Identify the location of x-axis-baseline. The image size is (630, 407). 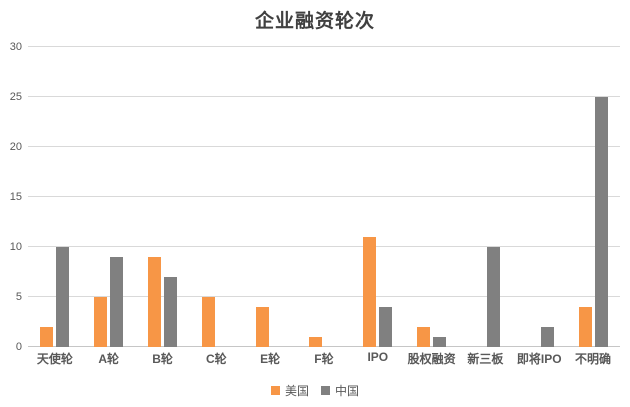
(324, 346).